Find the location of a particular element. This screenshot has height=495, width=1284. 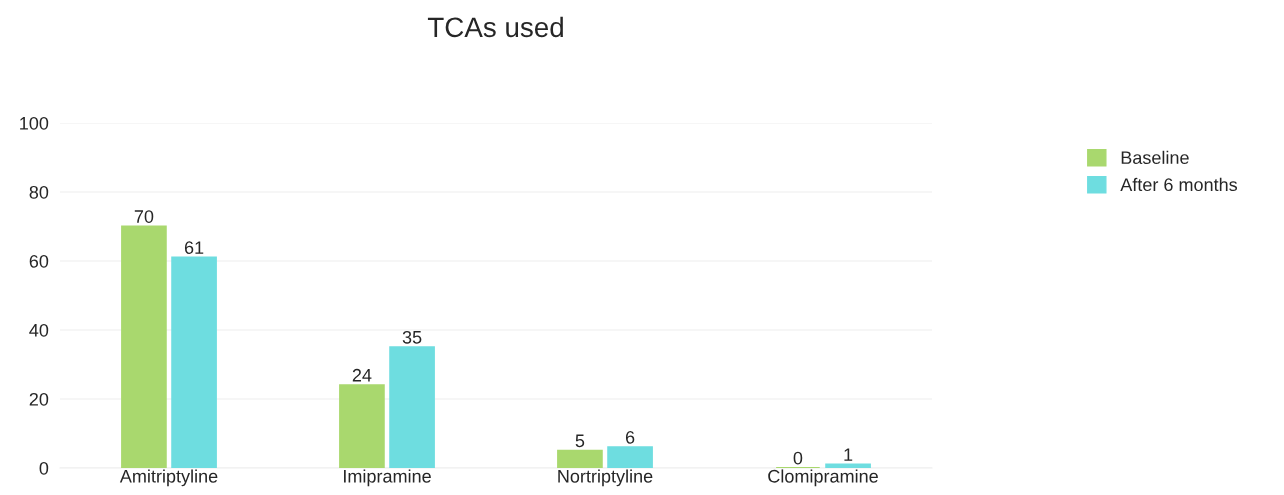

y-tick-label: 100 is located at coordinates (34, 123).